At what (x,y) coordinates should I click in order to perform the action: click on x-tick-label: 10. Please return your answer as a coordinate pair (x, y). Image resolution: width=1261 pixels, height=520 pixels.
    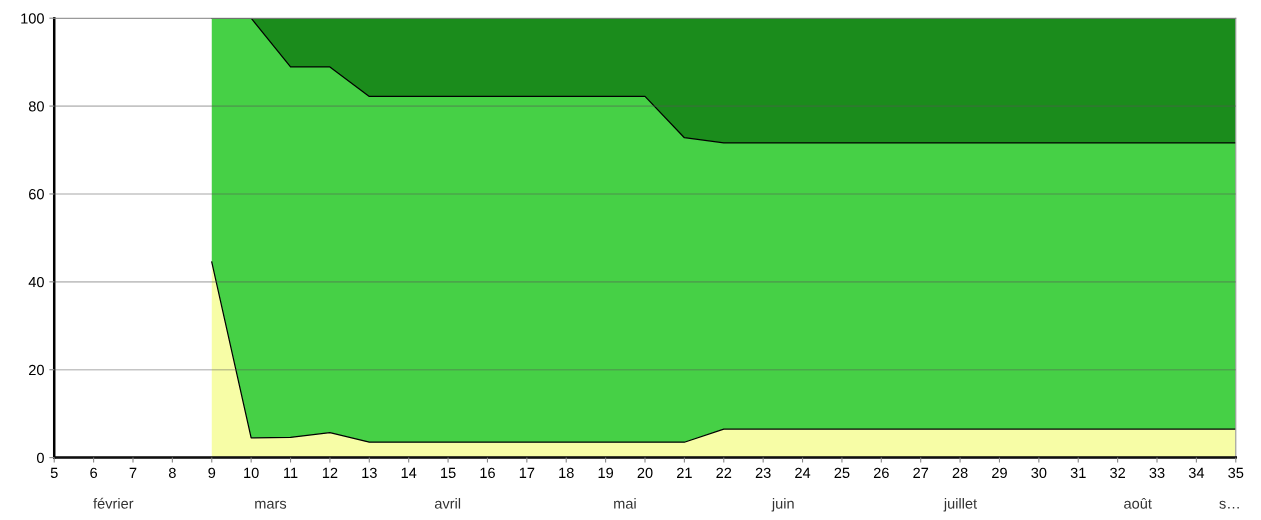
    Looking at the image, I should click on (251, 473).